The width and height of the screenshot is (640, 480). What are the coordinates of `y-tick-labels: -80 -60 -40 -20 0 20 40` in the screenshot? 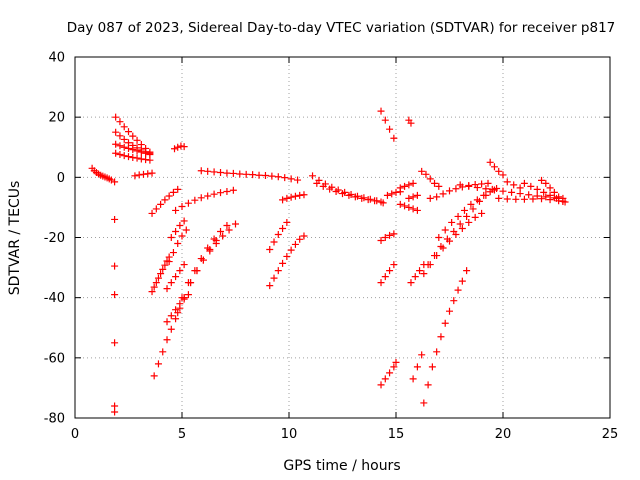 It's located at (54, 239).